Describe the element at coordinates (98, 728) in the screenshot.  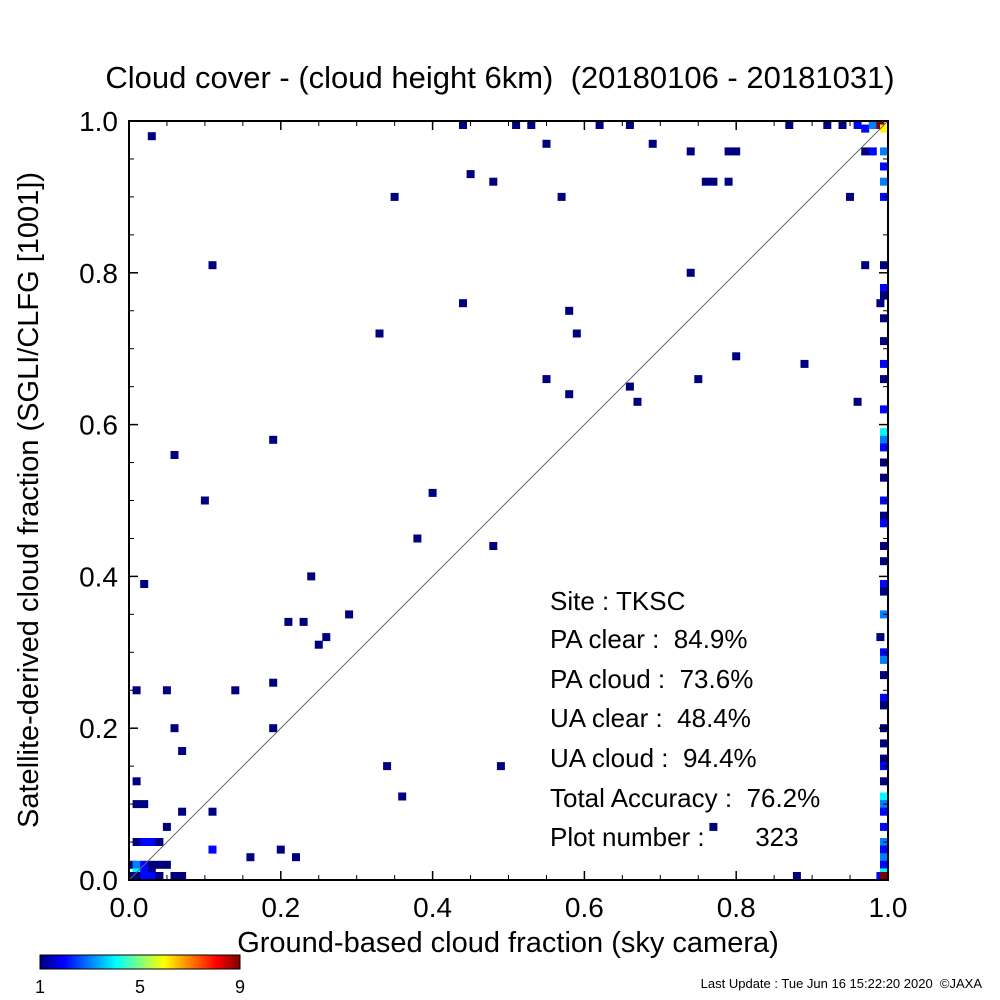
I see `y-tick-label: 0.2` at that location.